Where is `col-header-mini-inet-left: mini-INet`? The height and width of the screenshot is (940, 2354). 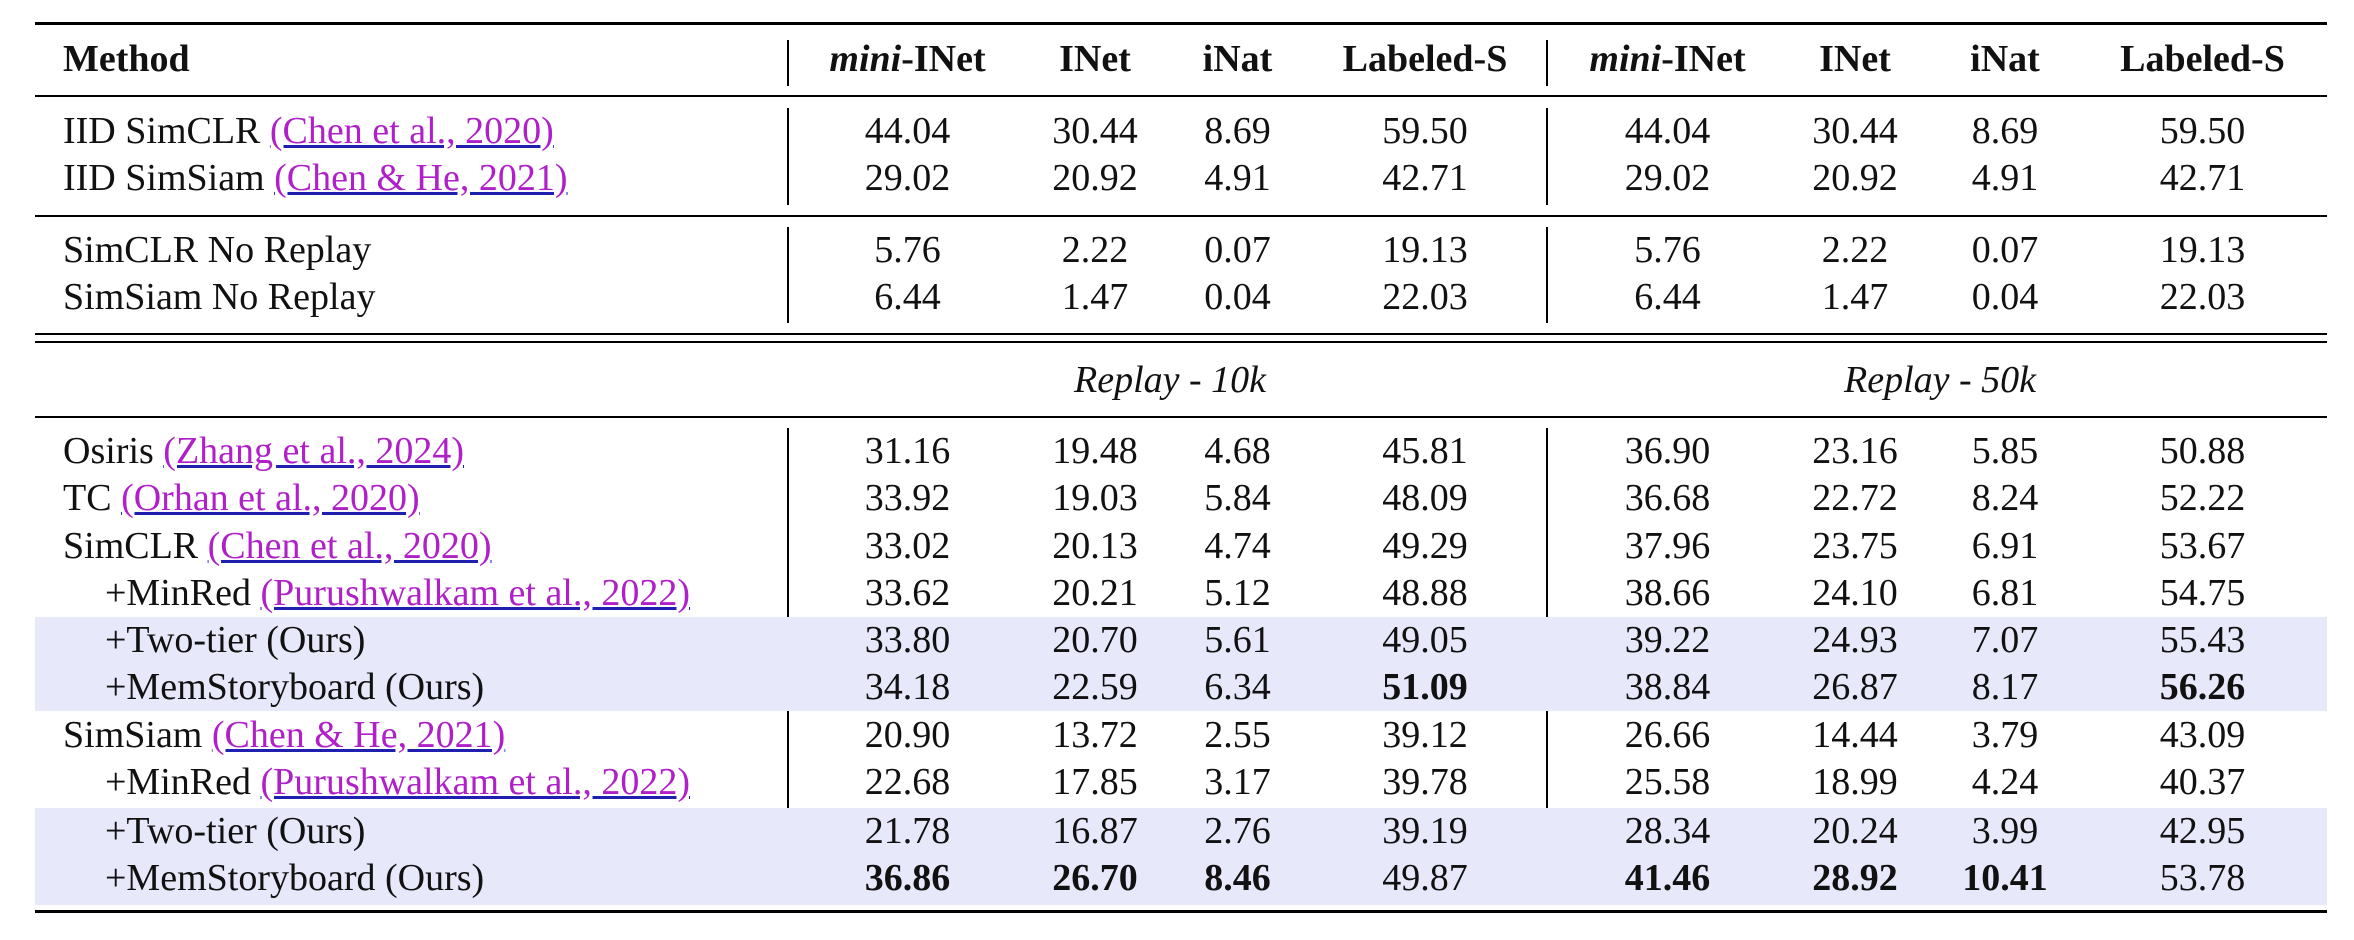
col-header-mini-inet-left: mini-INet is located at coordinates (907, 59).